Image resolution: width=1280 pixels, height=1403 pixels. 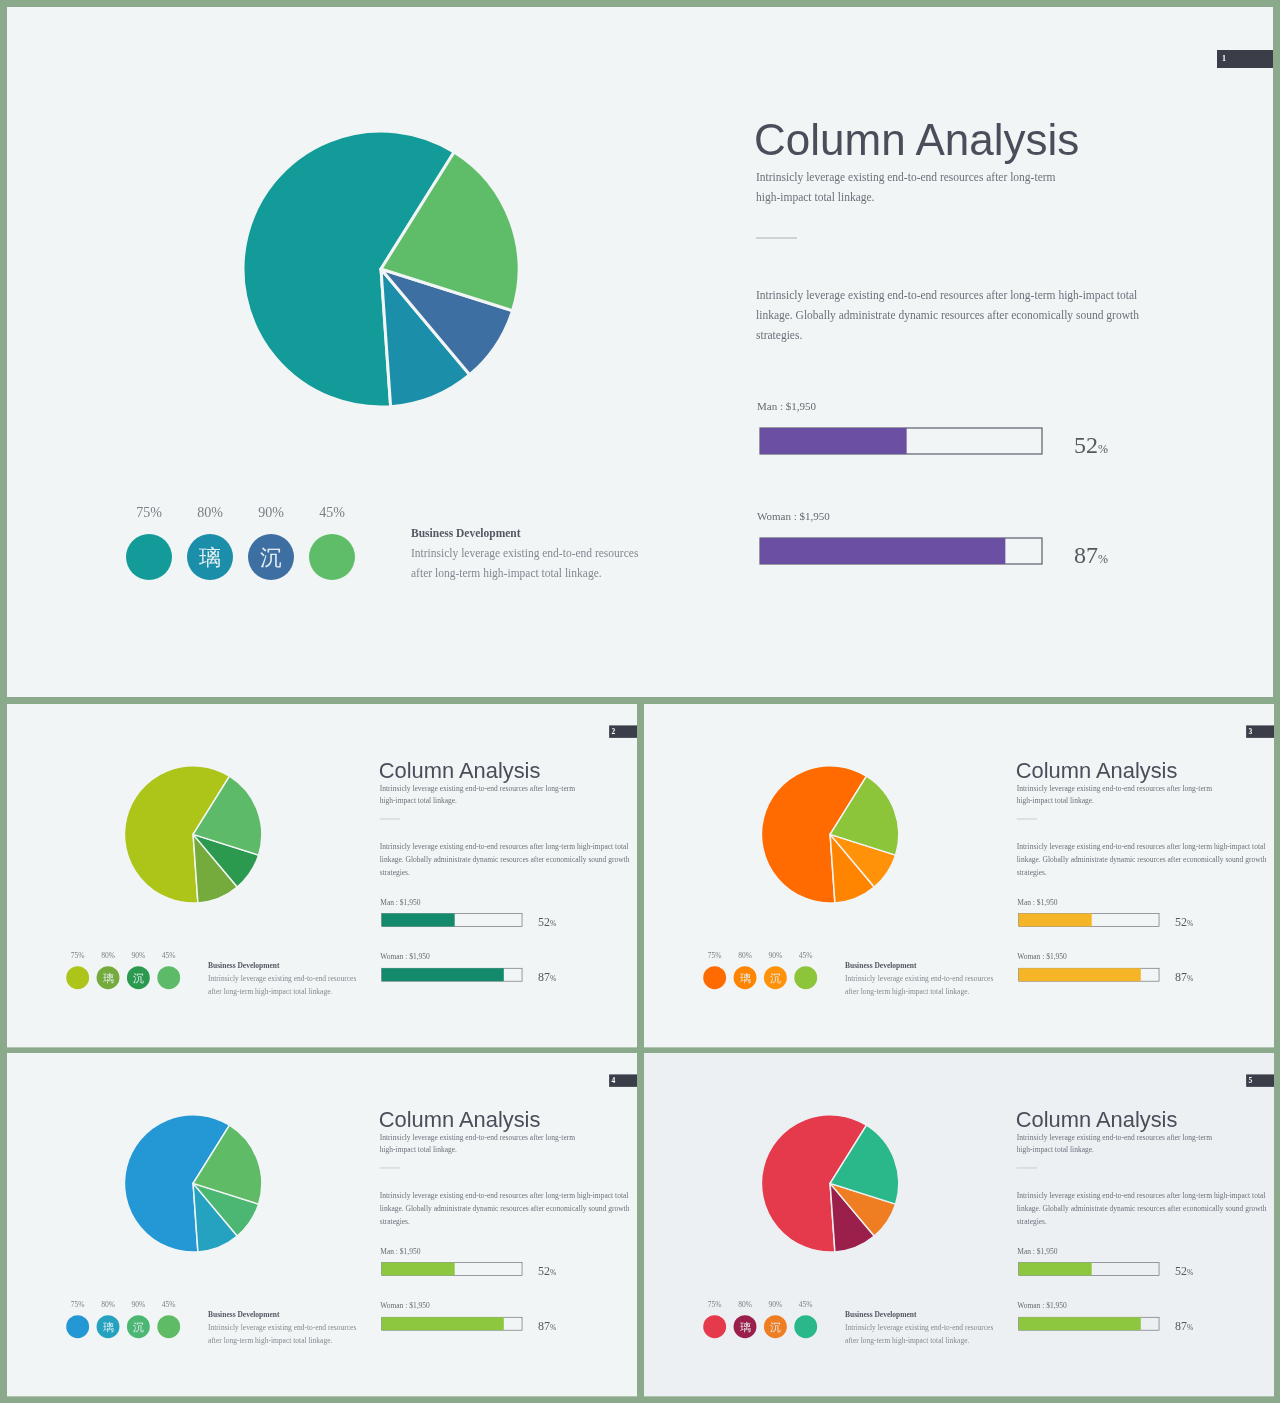 I want to click on text: 5, so click(x=1250, y=1081).